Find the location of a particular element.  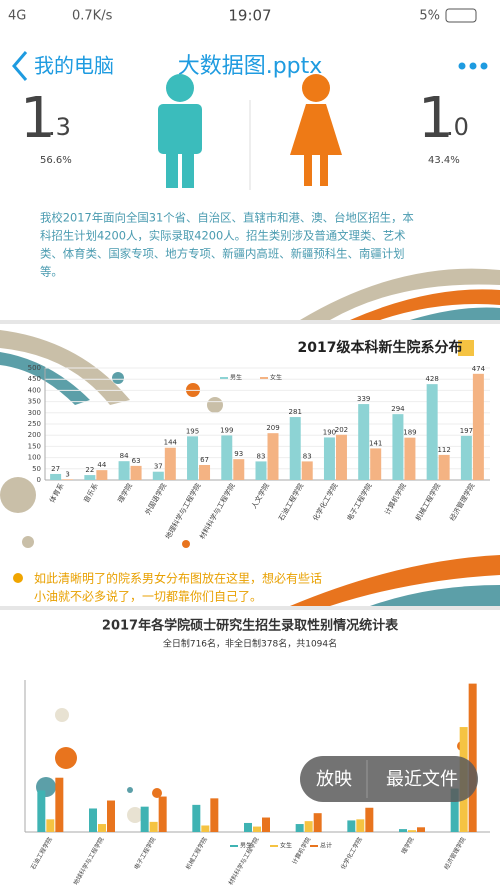

caption-line: 小油就不必多说了，一切都靠你们自己了。 is located at coordinates (148, 596).